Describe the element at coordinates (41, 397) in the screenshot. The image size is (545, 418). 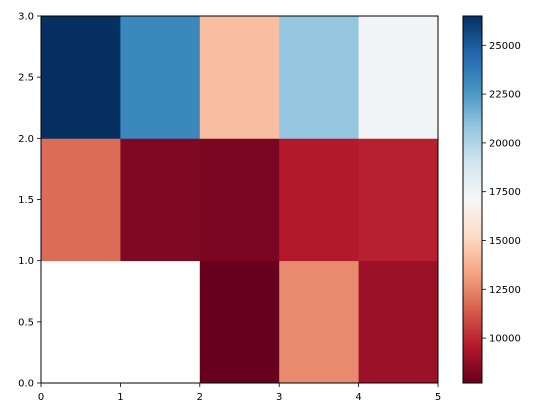
I see `x-tick-label: 0` at that location.